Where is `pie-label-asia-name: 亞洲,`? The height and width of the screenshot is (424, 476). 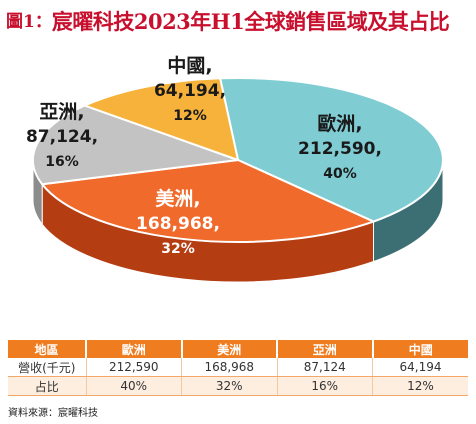 pie-label-asia-name: 亞洲, is located at coordinates (61, 112).